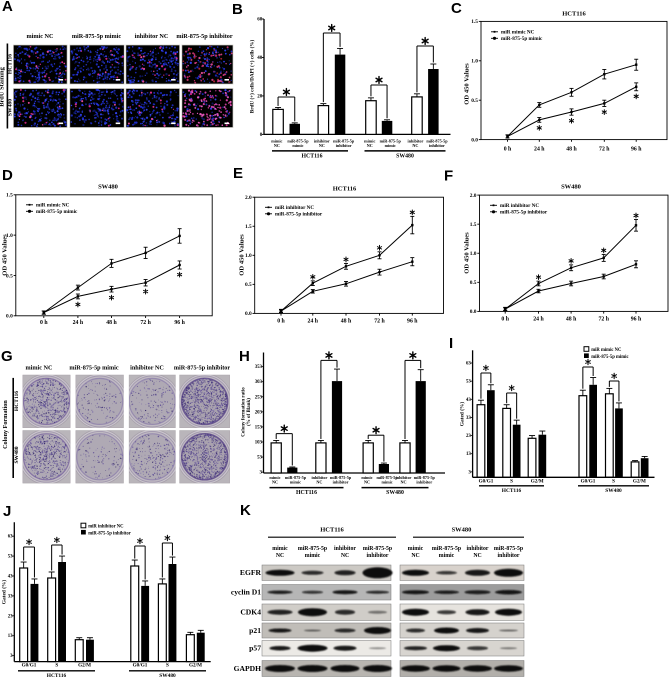 The width and height of the screenshot is (670, 680). Describe the element at coordinates (7, 175) in the screenshot. I see `svg-text: D` at that location.